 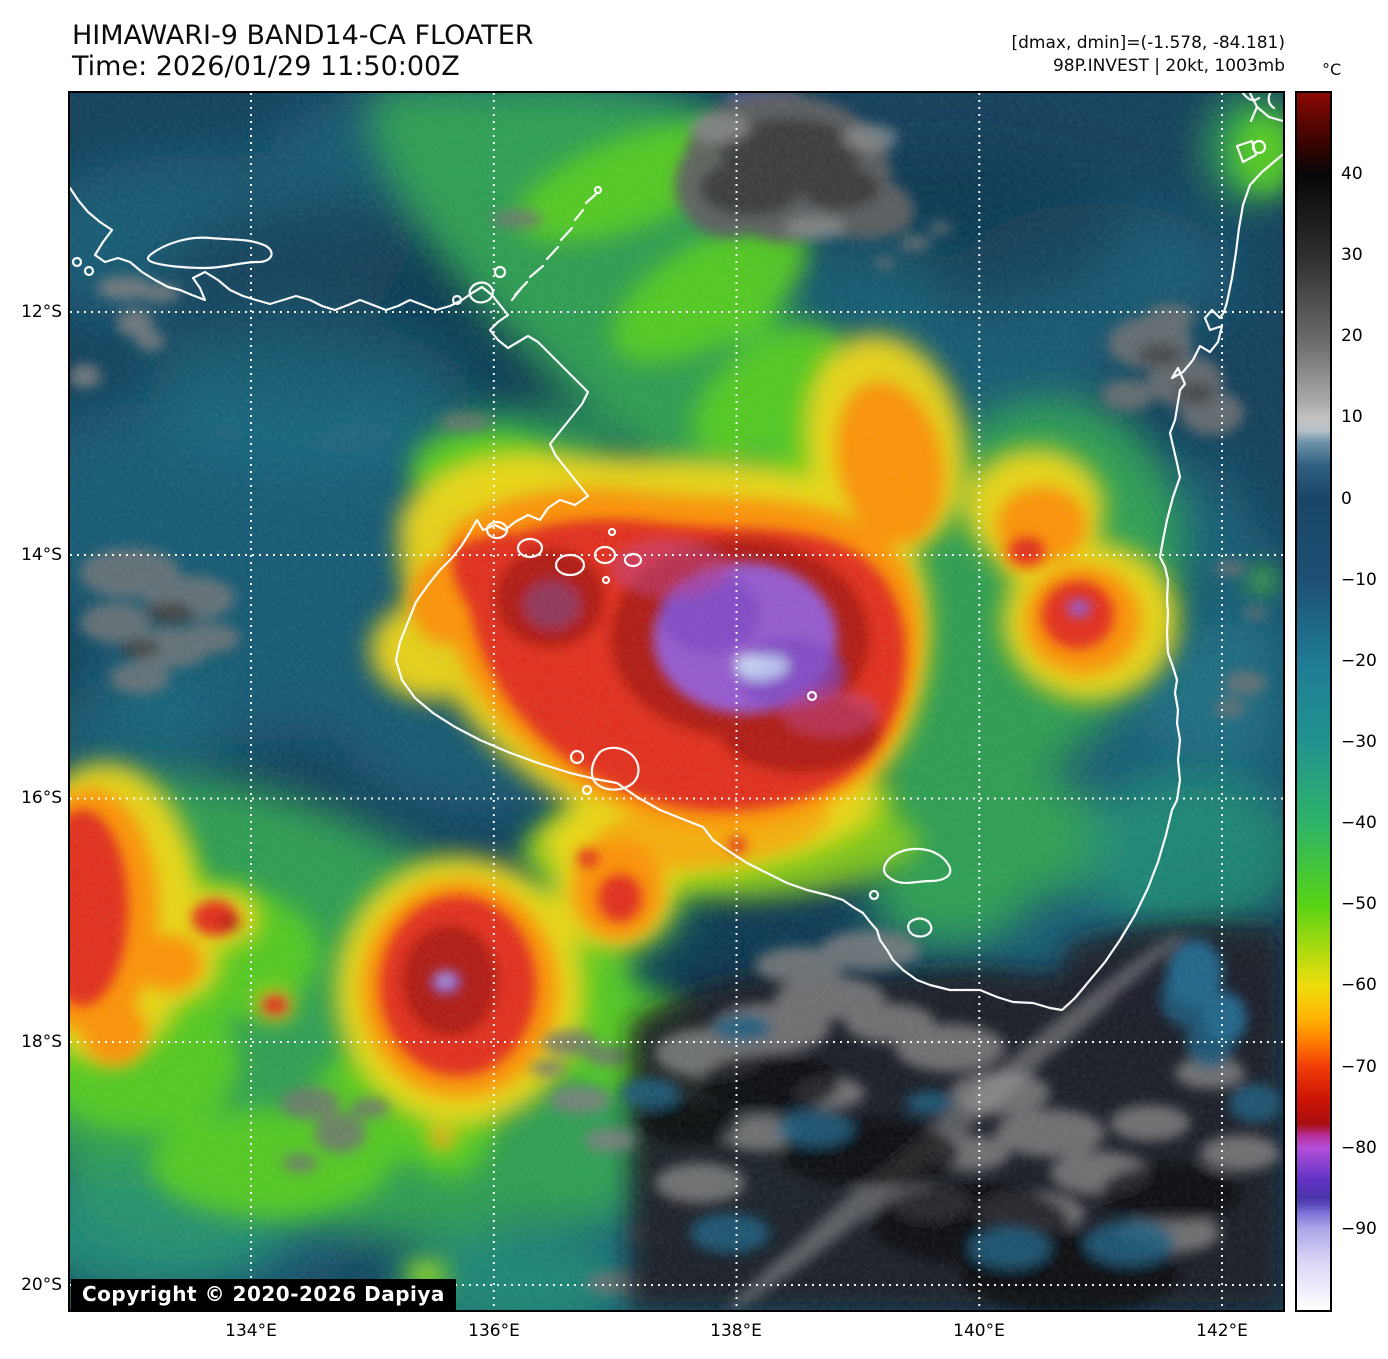 What do you see at coordinates (1332, 69) in the screenshot?
I see `colorbar-unit-label: °C` at bounding box center [1332, 69].